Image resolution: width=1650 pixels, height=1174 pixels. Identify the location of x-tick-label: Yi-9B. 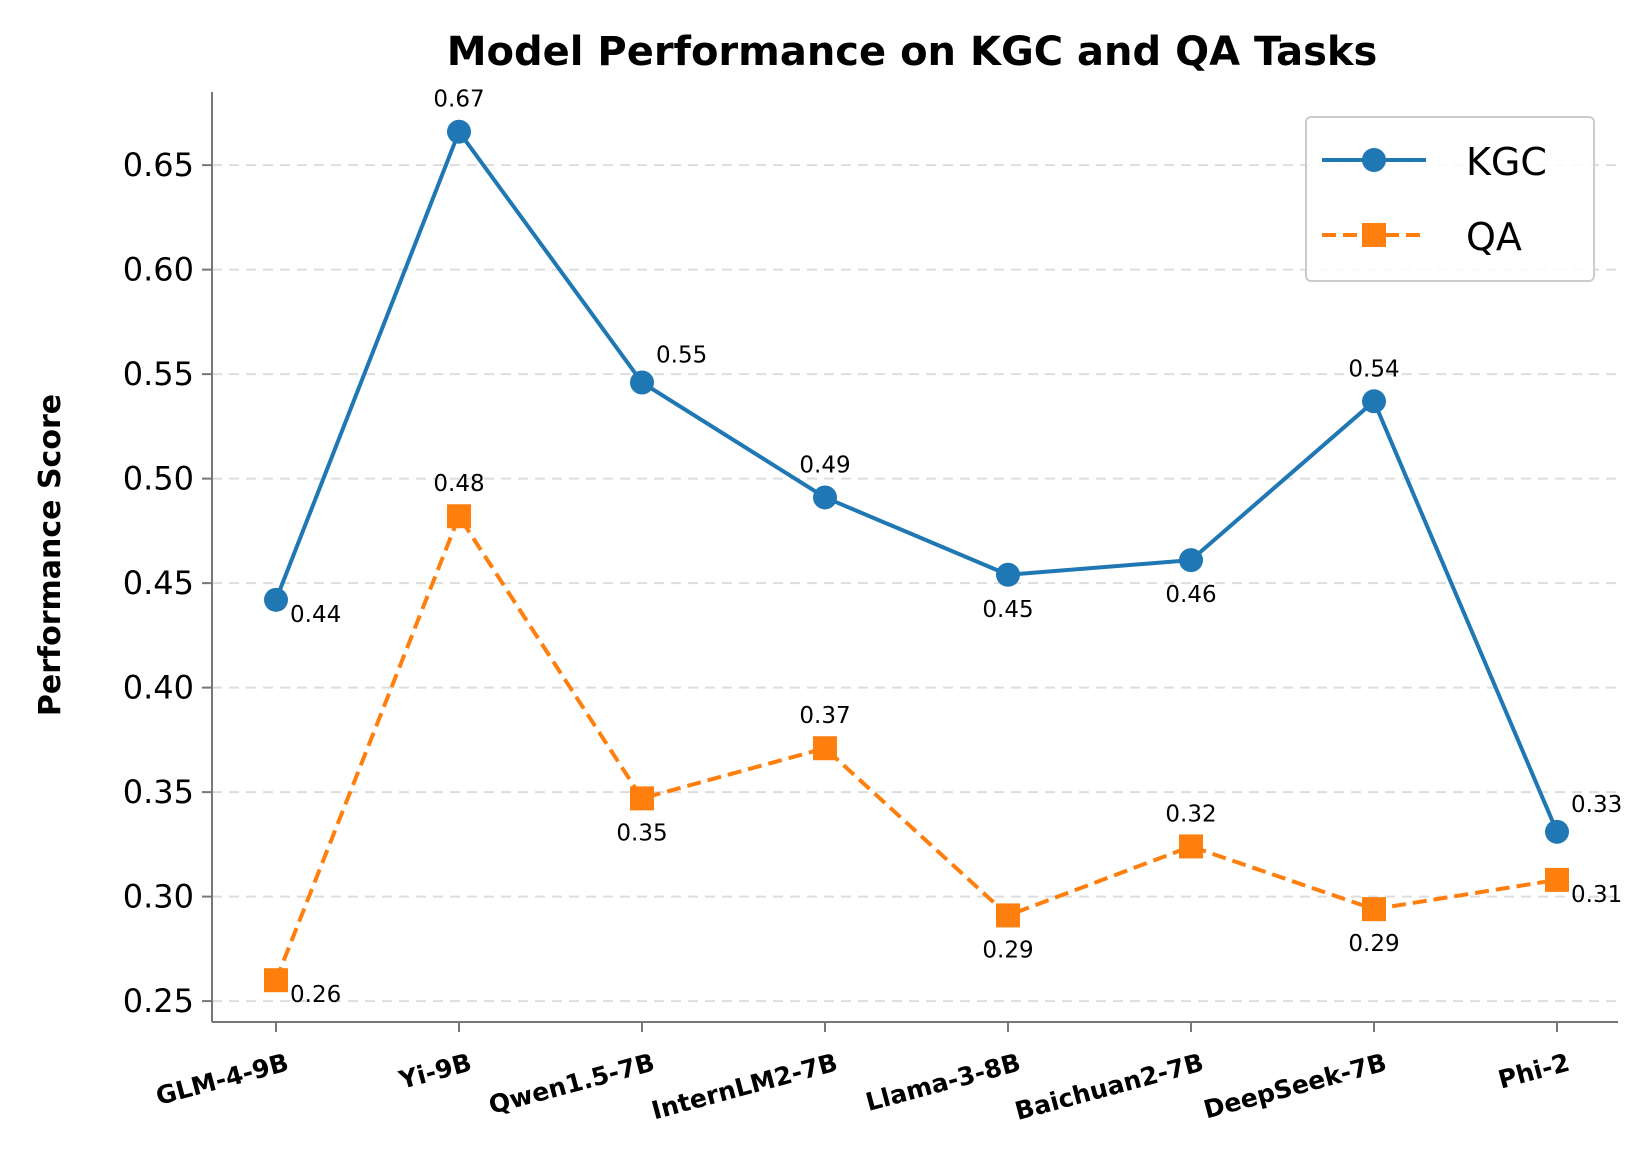
(434, 1071).